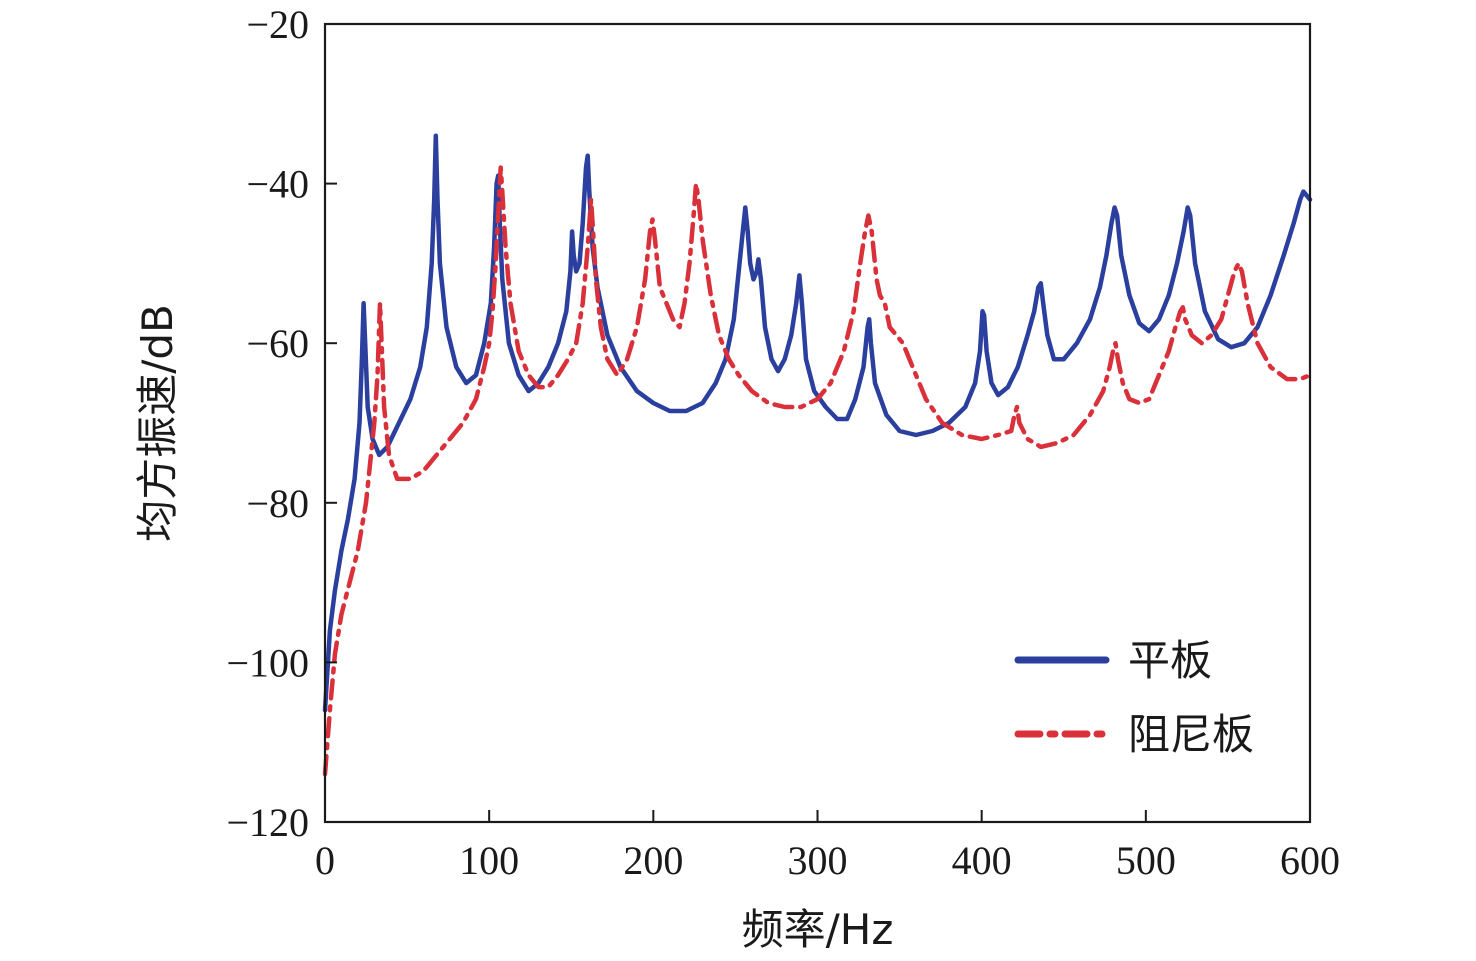 The width and height of the screenshot is (1476, 961). I want to click on x-tick-label: 200, so click(653, 860).